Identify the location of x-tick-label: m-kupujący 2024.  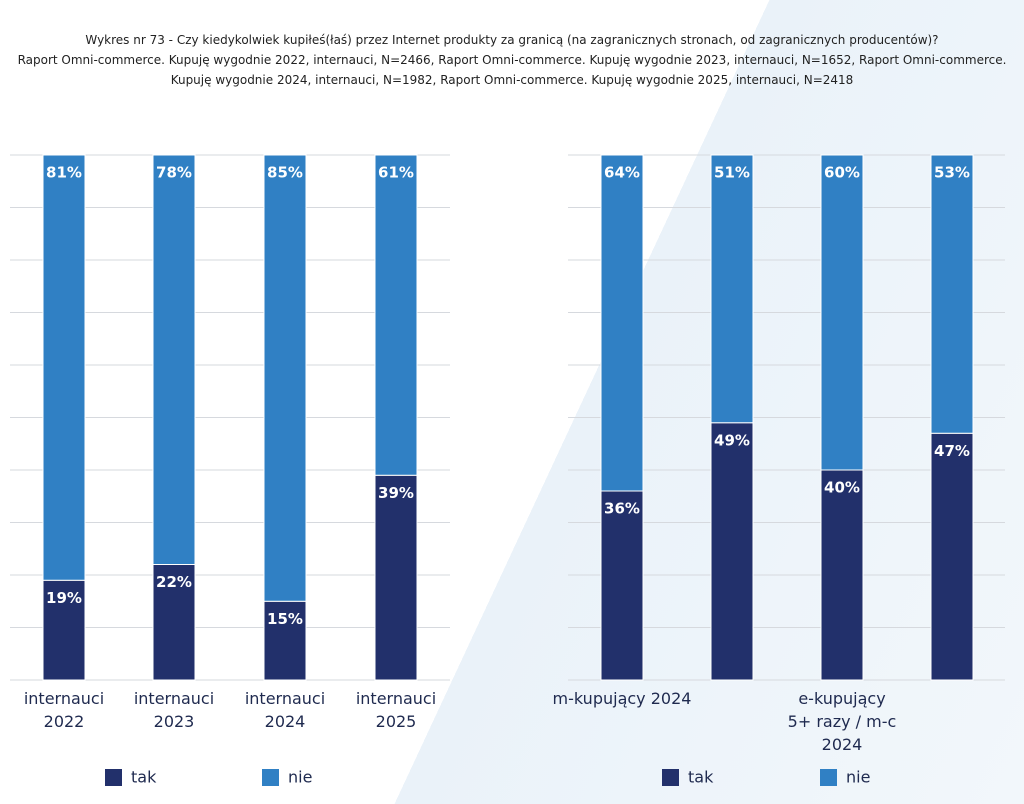
(622, 698).